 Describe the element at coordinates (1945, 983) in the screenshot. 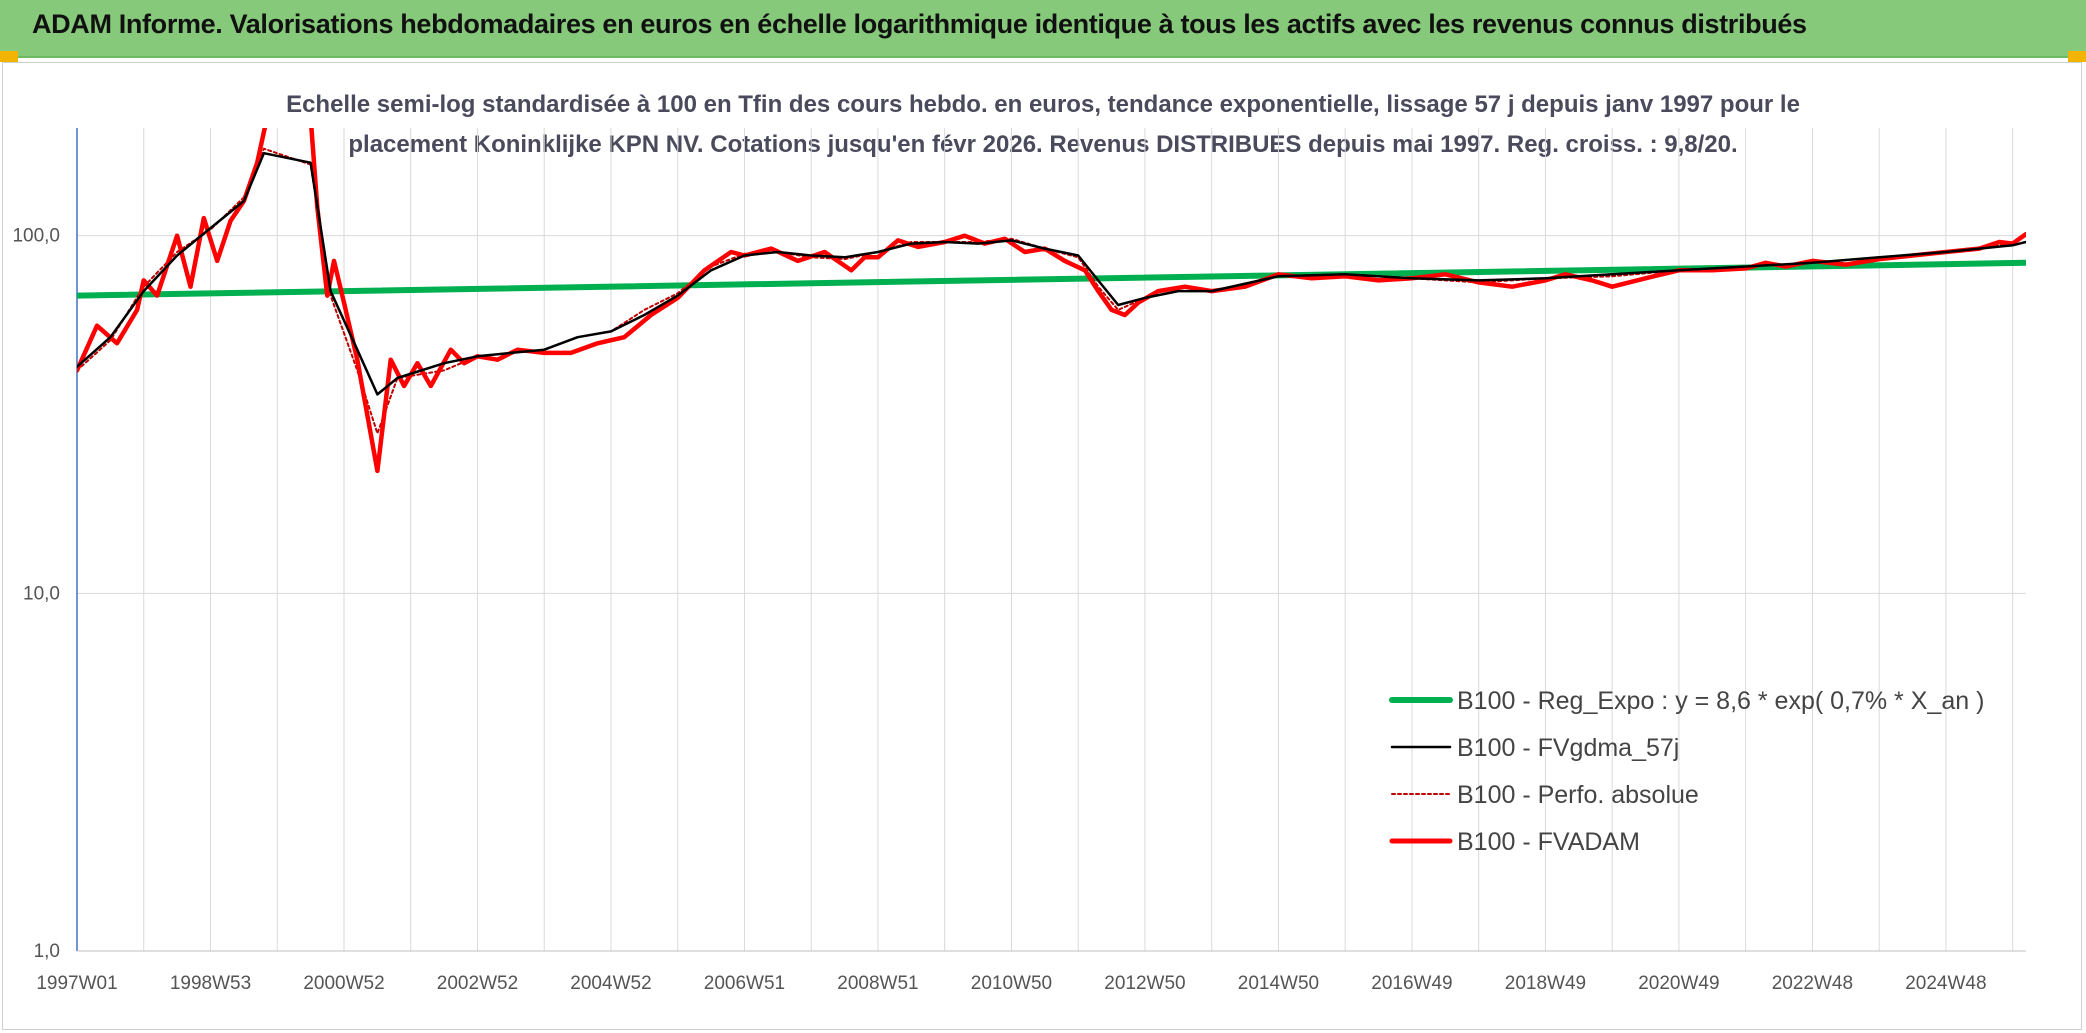

I see `x-tick-label: 2024W48` at that location.